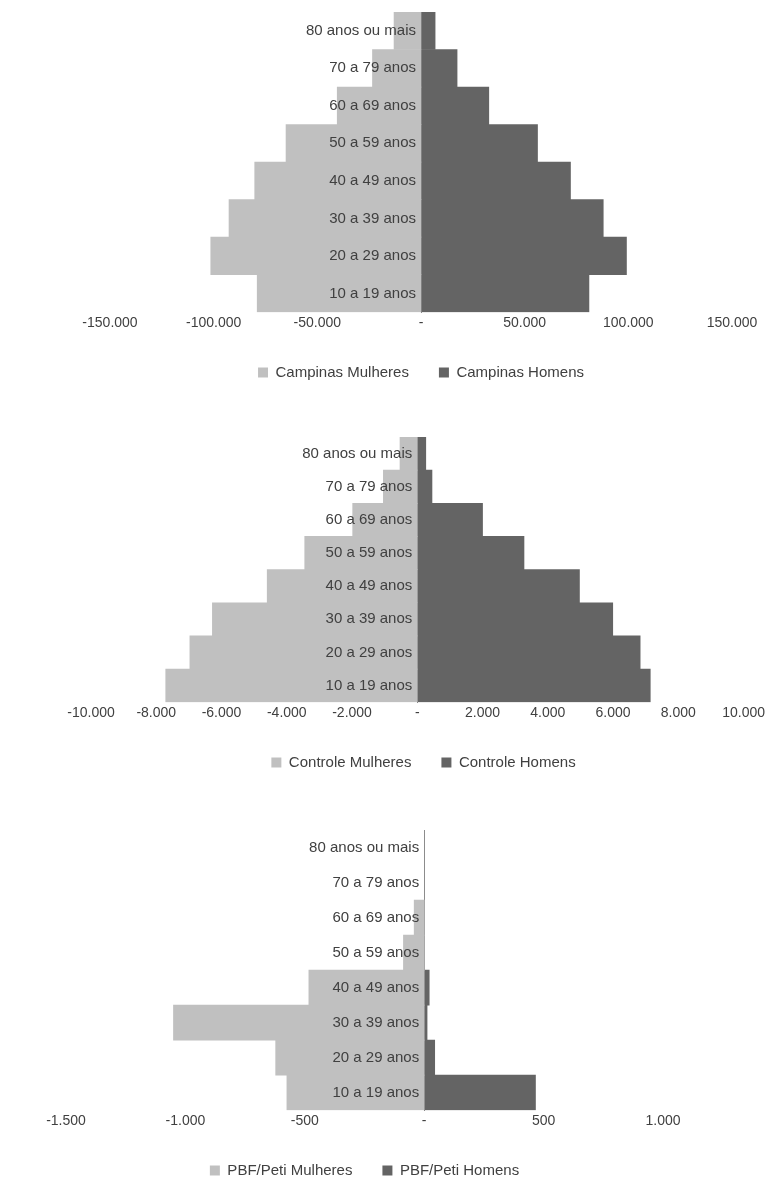 This screenshot has width=768, height=1198. What do you see at coordinates (517, 761) in the screenshot?
I see `legend-label: Controle Homens` at bounding box center [517, 761].